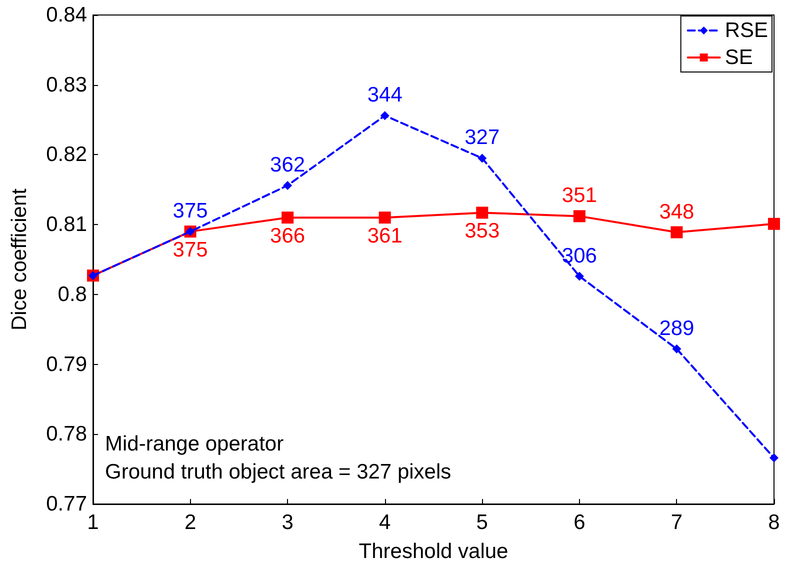 The image size is (789, 569). I want to click on y-tick-label: 0.8, so click(72, 294).